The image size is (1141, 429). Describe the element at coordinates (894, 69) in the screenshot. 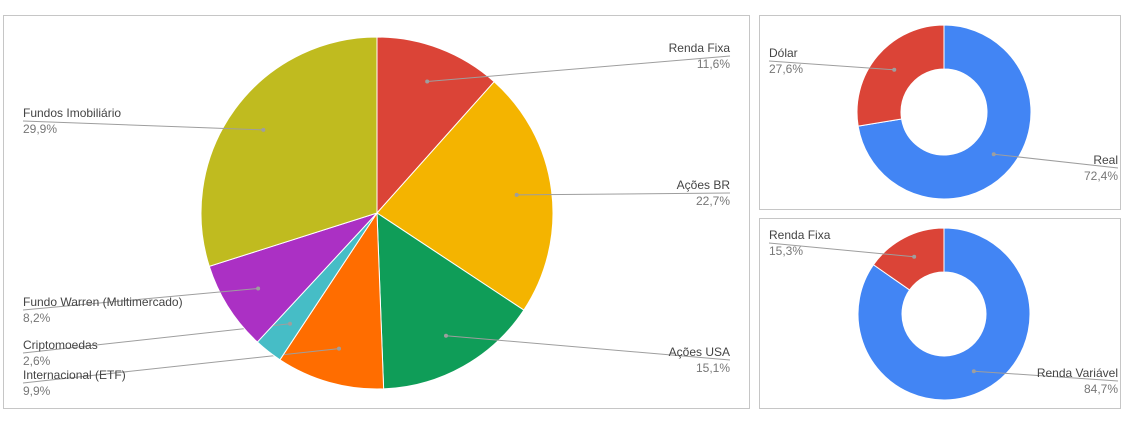

I see `leader-dot-dolar` at that location.